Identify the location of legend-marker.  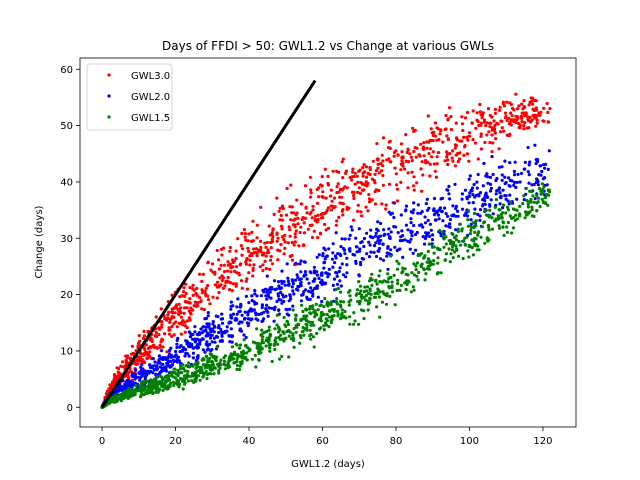
(109, 117).